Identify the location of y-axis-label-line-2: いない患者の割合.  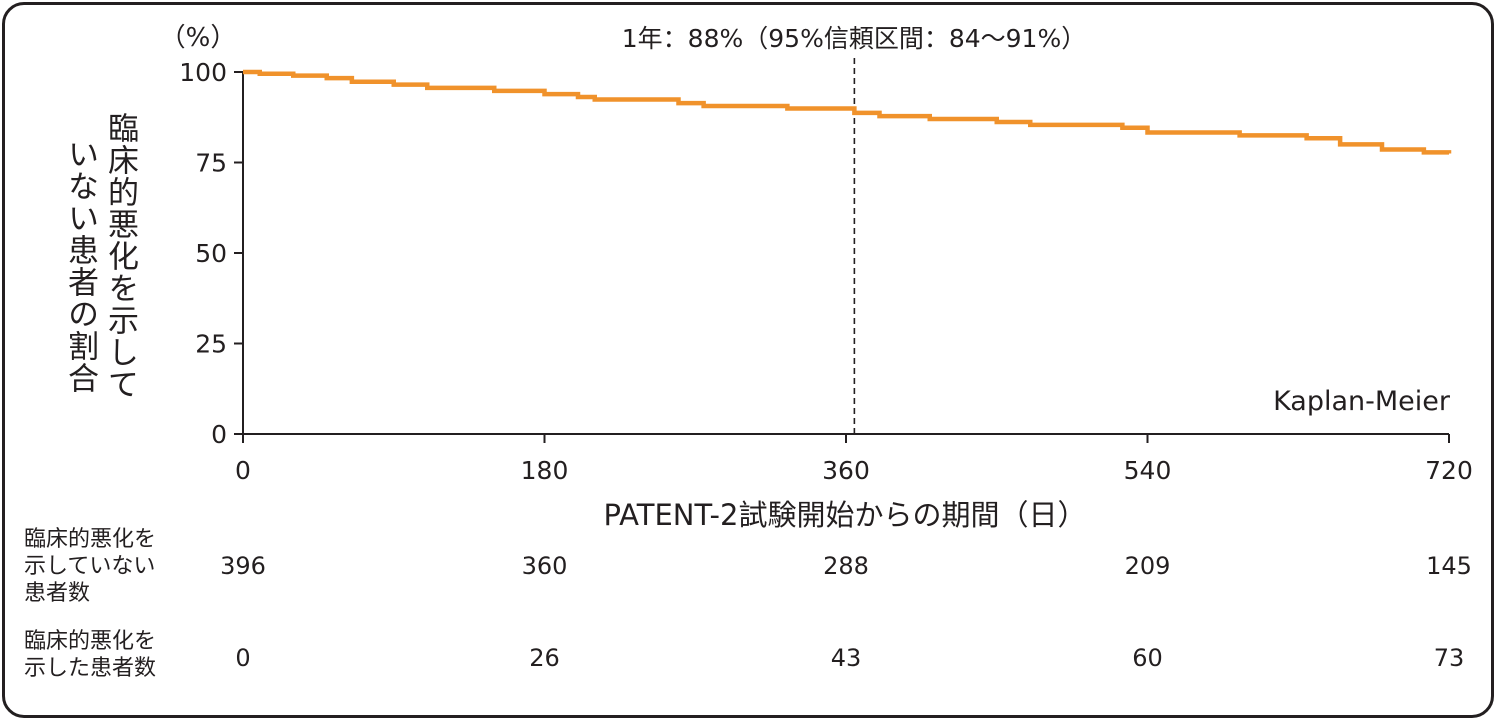
(80, 266).